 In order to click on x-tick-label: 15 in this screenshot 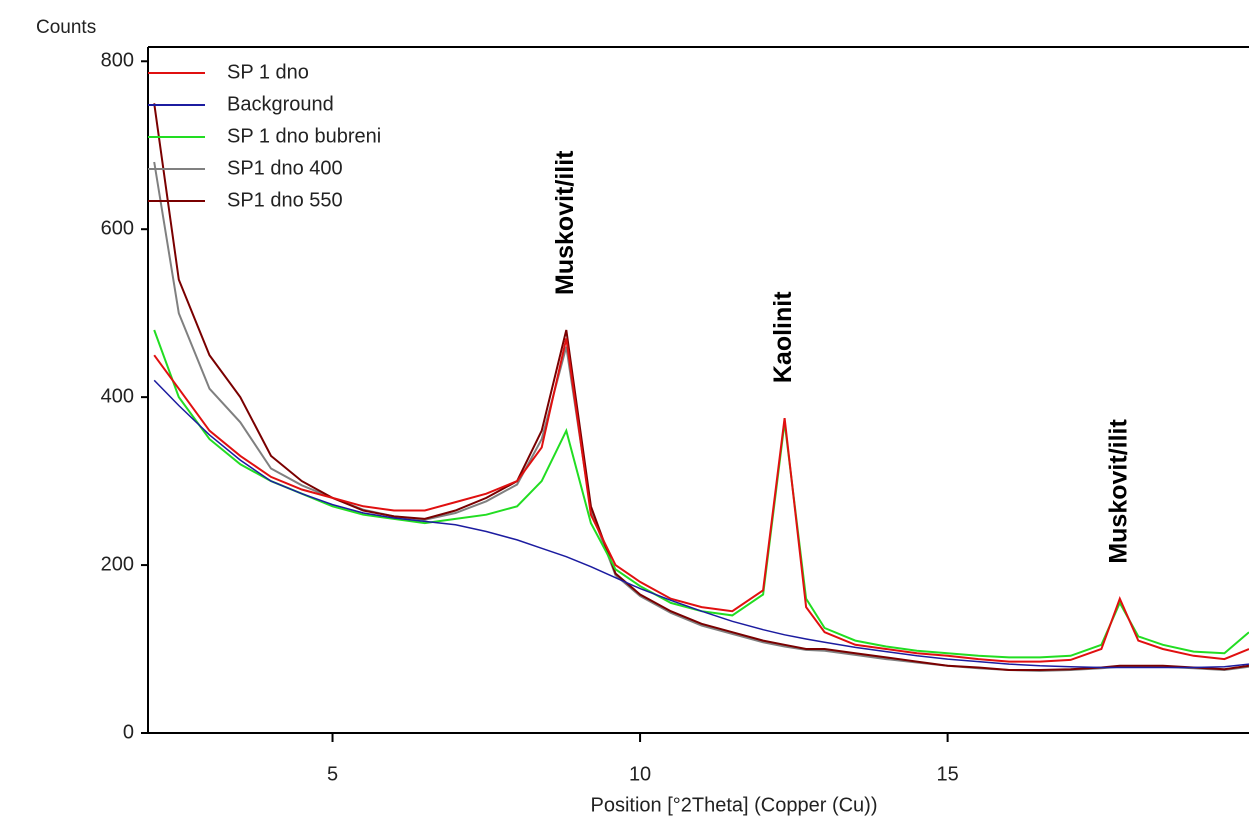, I will do `click(947, 774)`.